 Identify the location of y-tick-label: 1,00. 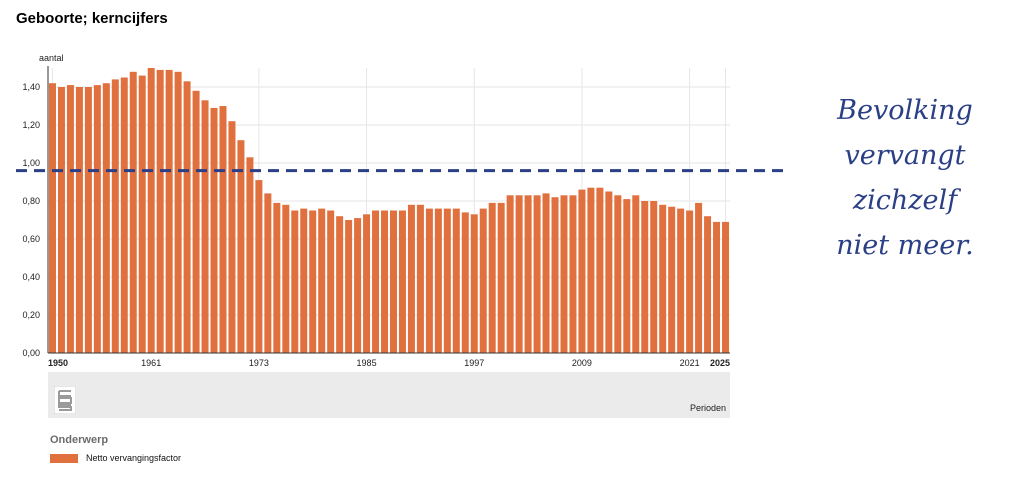
(31, 163).